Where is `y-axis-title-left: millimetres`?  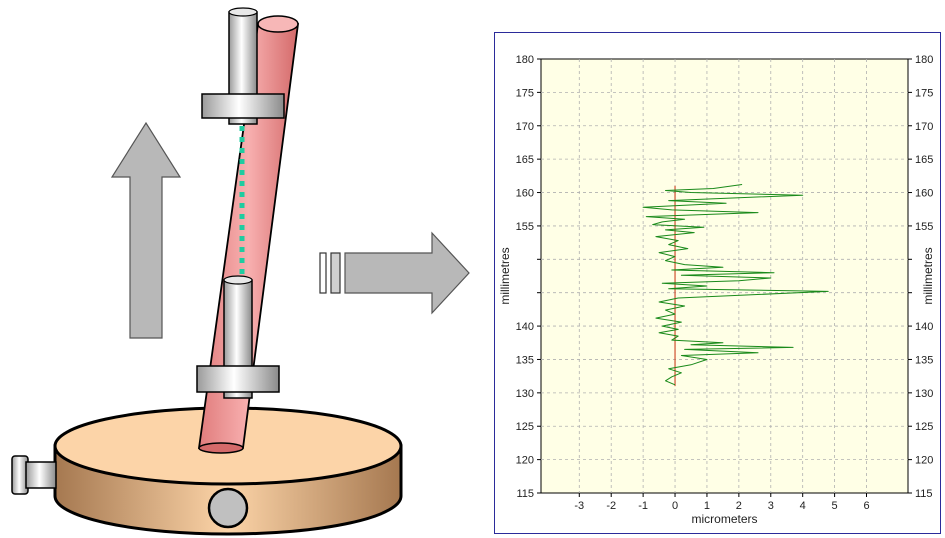
y-axis-title-left: millimetres is located at coordinates (505, 275).